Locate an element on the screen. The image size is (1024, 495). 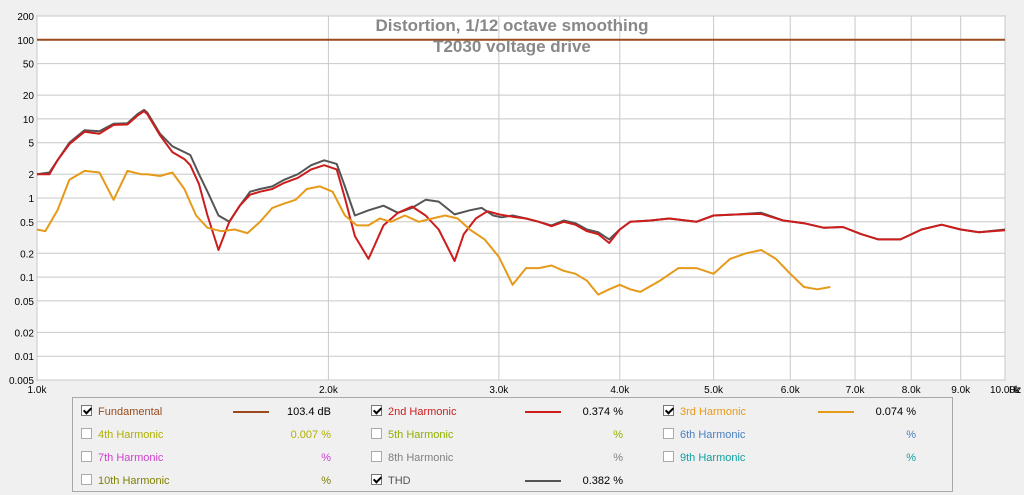
legend-value: 0.074 % is located at coordinates (895, 412).